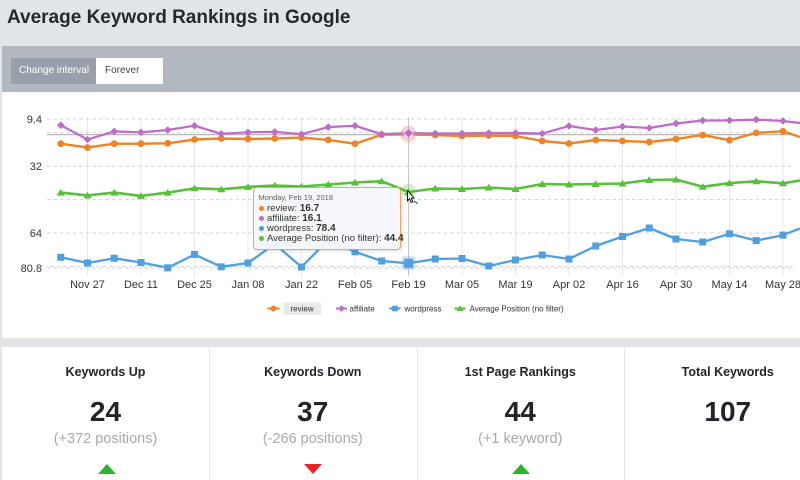 This screenshot has width=800, height=480. What do you see at coordinates (517, 309) in the screenshot?
I see `svg-text: Average Position (no filter)` at bounding box center [517, 309].